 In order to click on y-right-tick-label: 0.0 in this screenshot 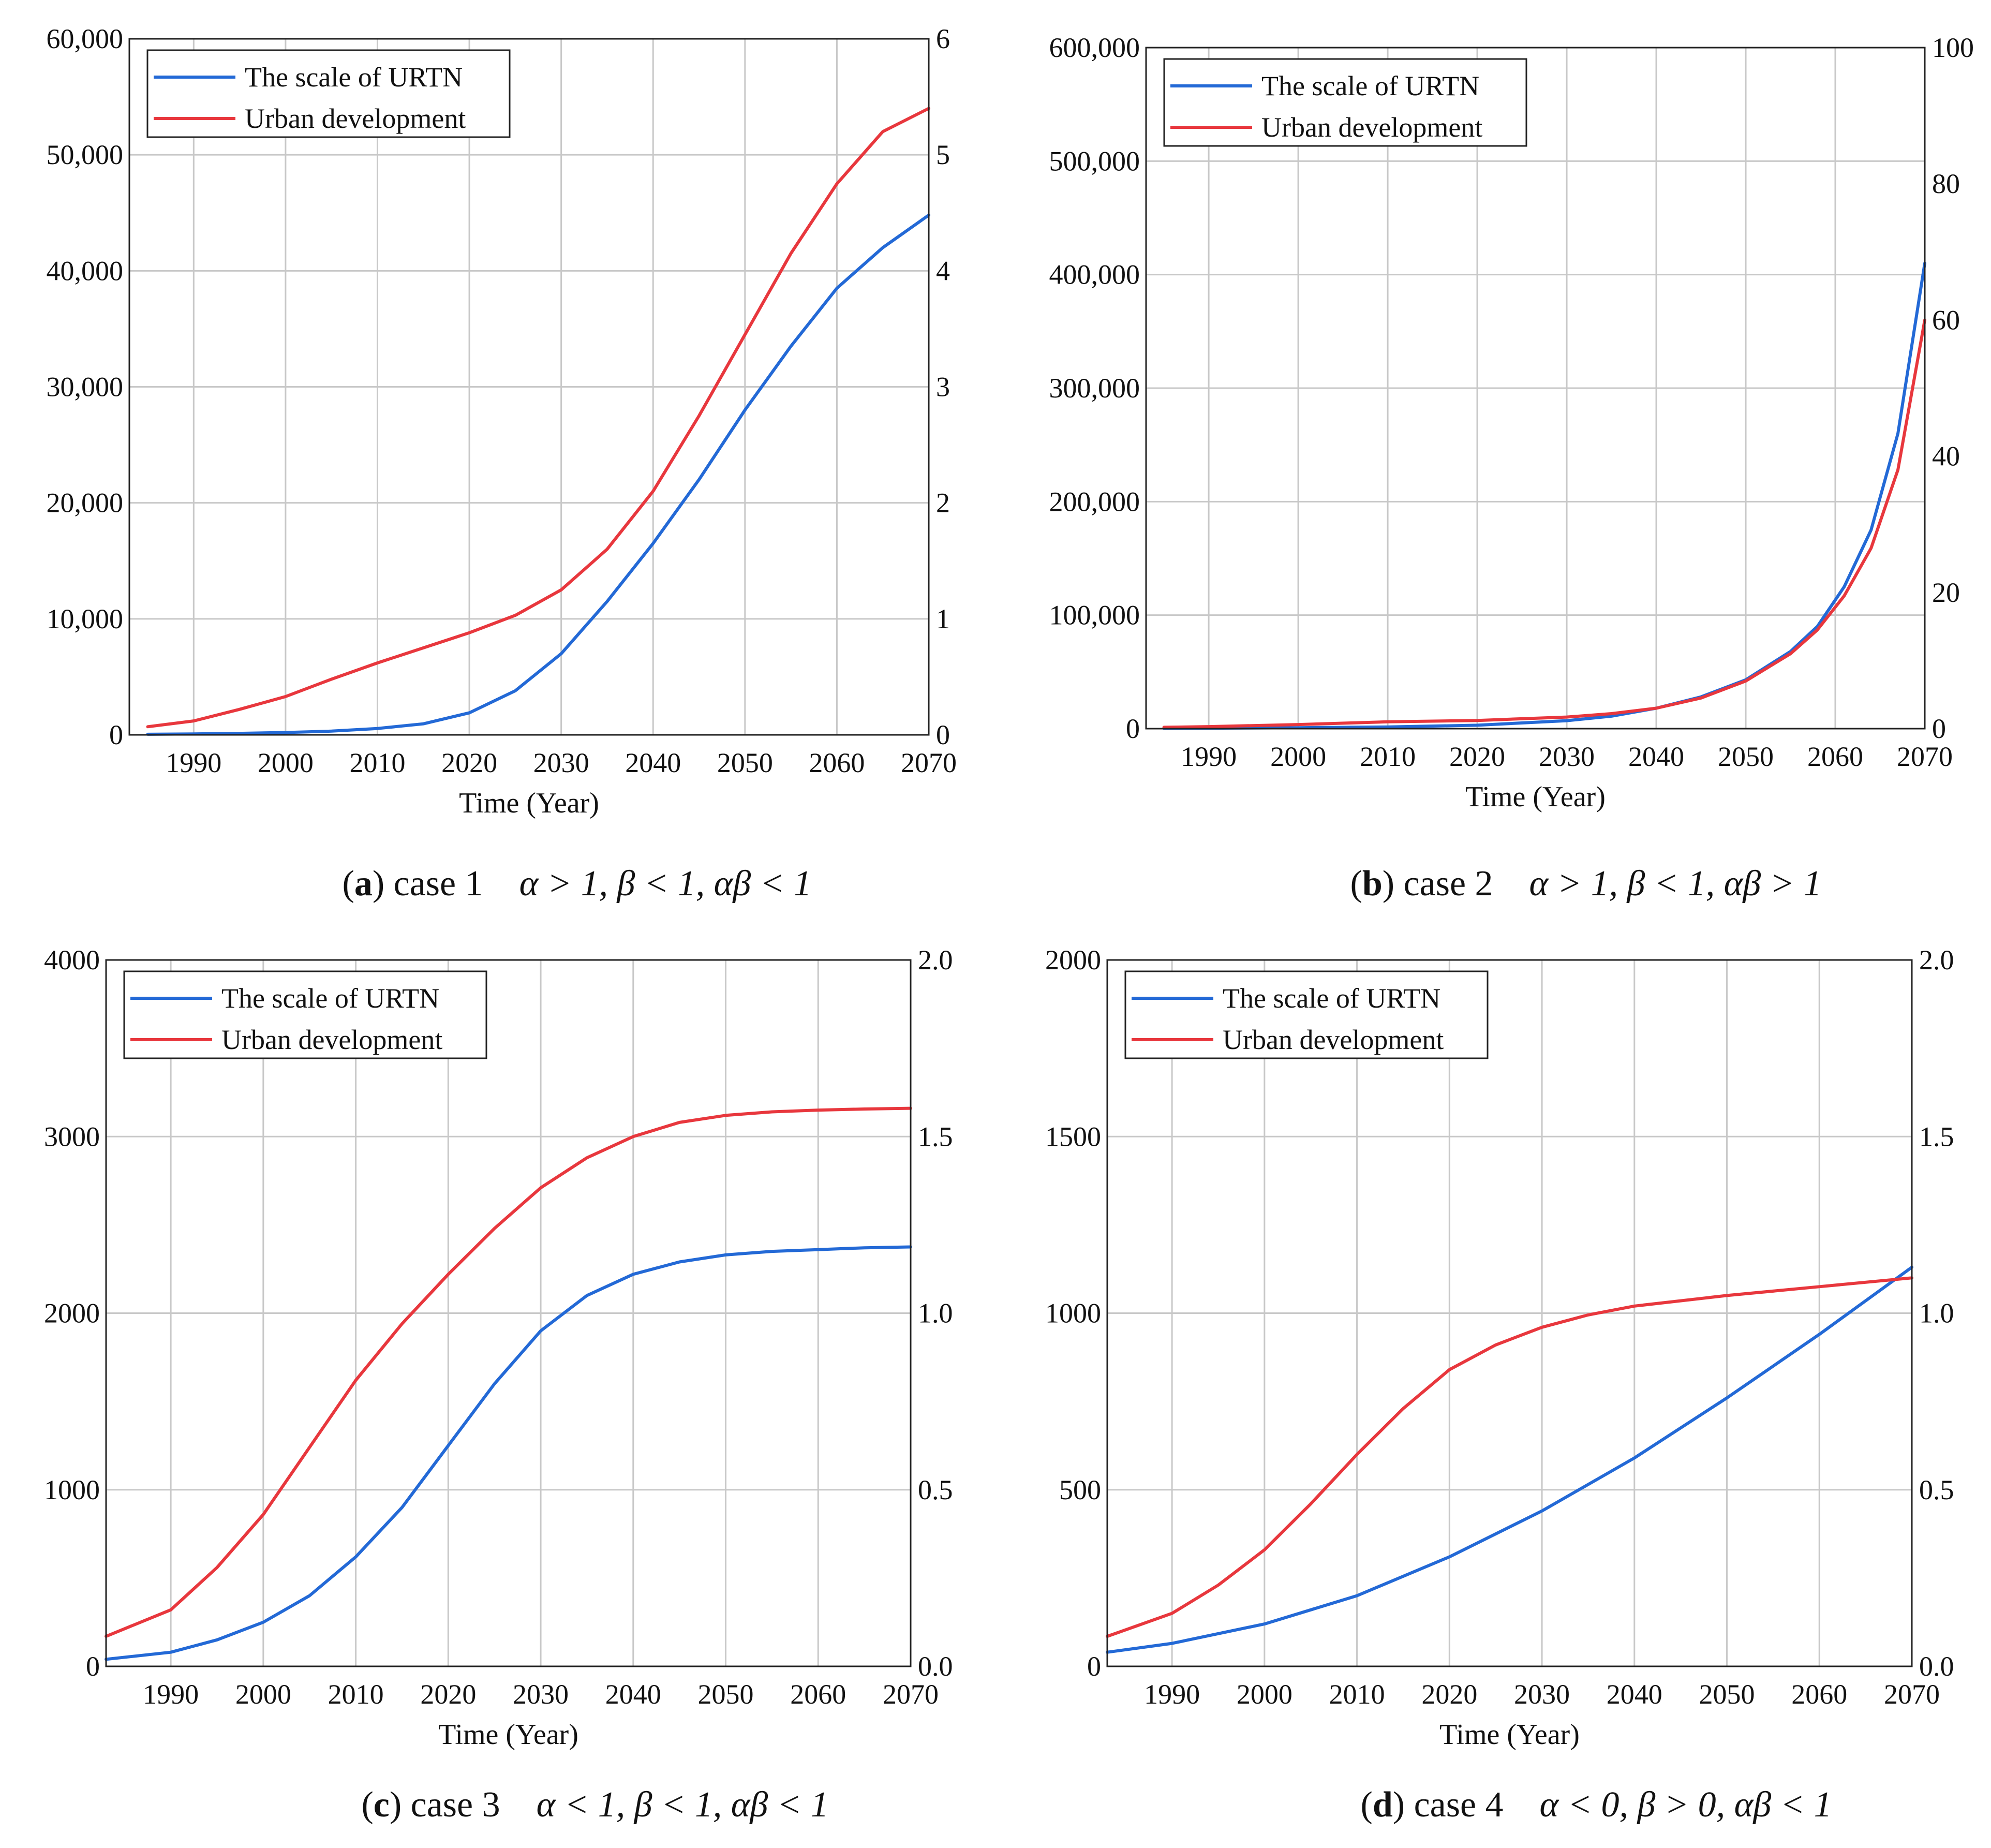, I will do `click(1936, 1666)`.